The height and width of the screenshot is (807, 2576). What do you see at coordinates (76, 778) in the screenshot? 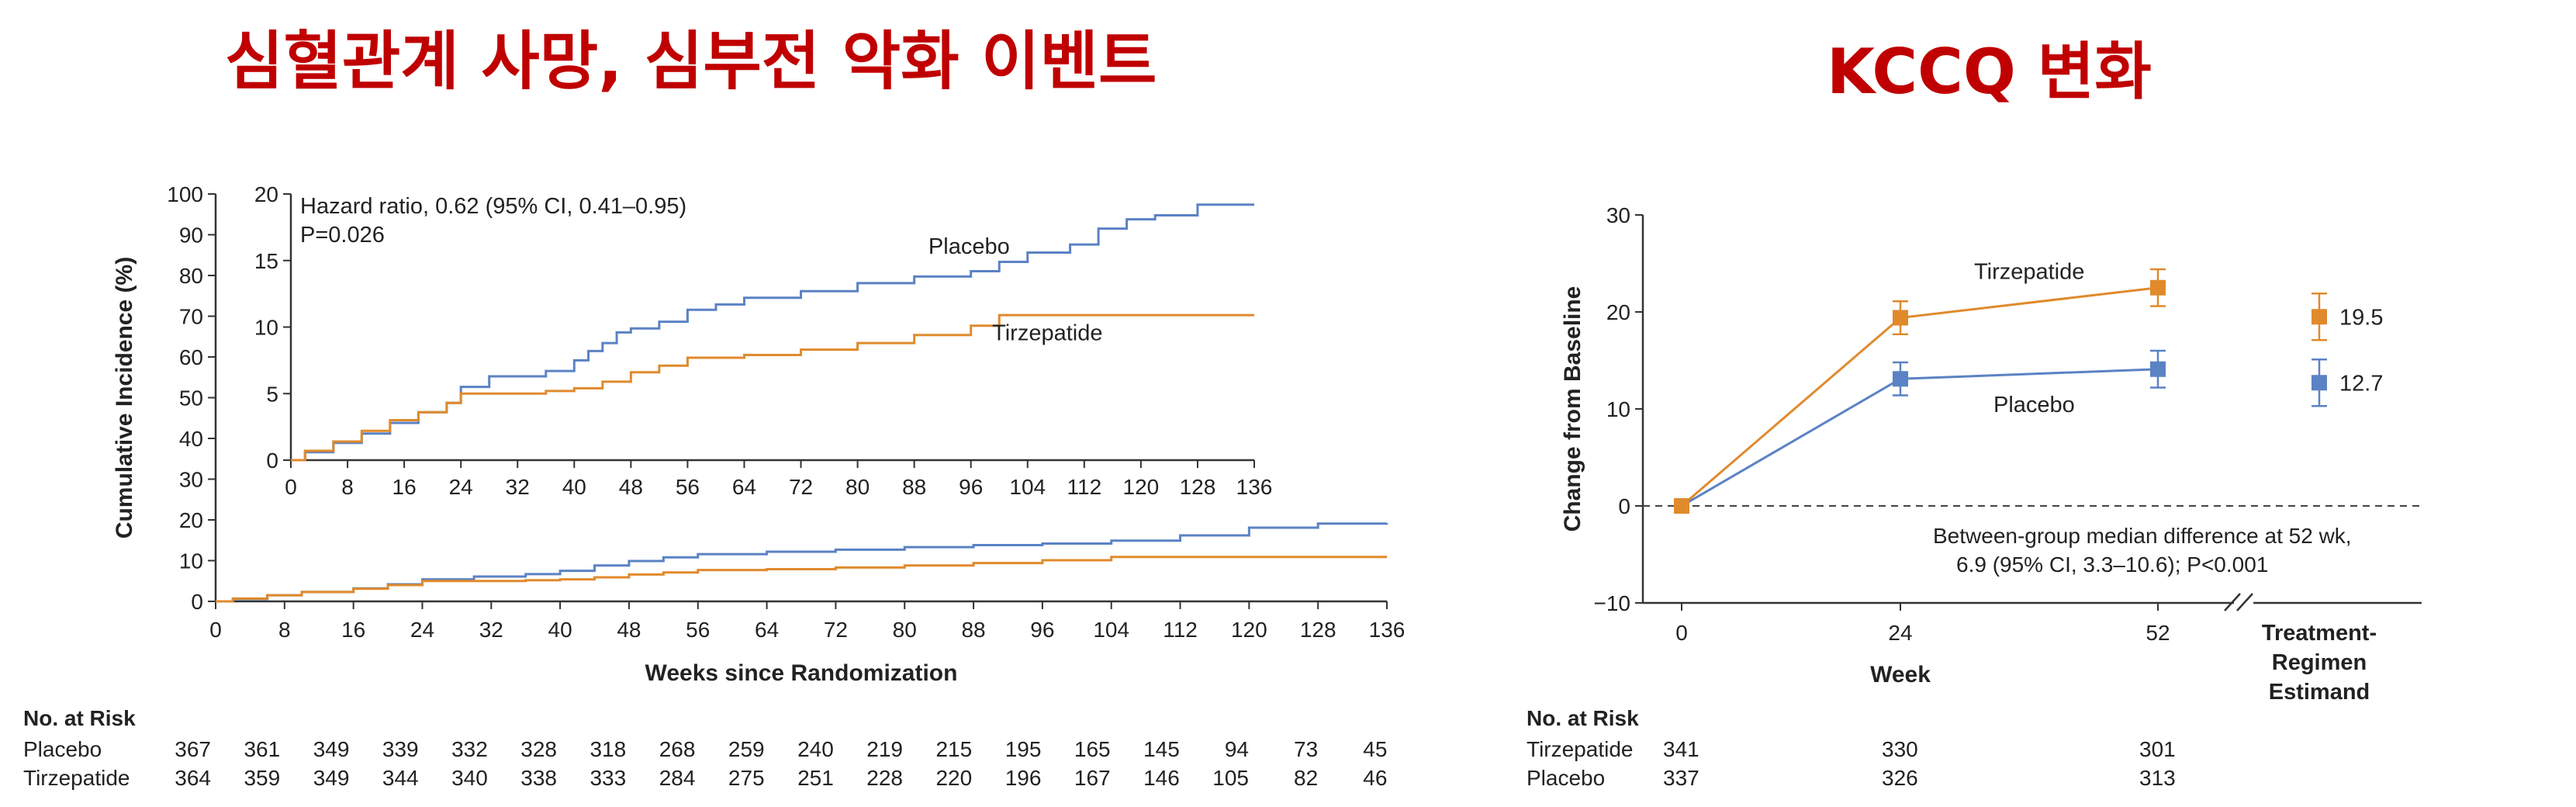
I see `risk-table-1-row-label: Tirzepatide` at bounding box center [76, 778].